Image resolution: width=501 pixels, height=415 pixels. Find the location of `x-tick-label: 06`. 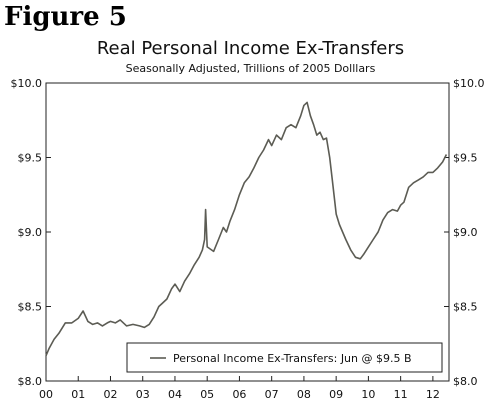

x-tick-label: 06 is located at coordinates (239, 394).